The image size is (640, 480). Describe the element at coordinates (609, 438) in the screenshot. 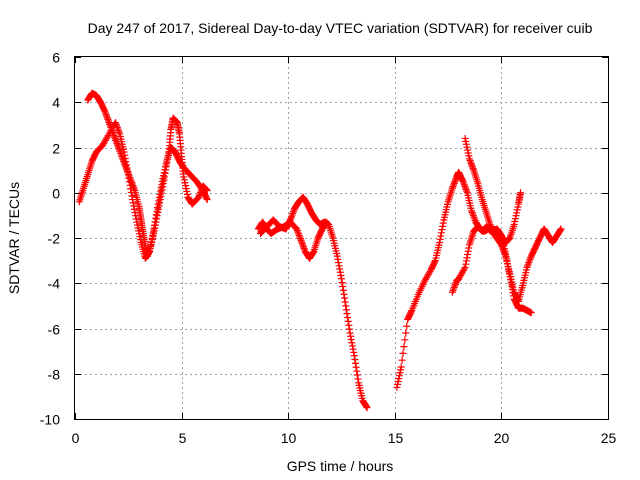

I see `x-tick-label: 25` at that location.